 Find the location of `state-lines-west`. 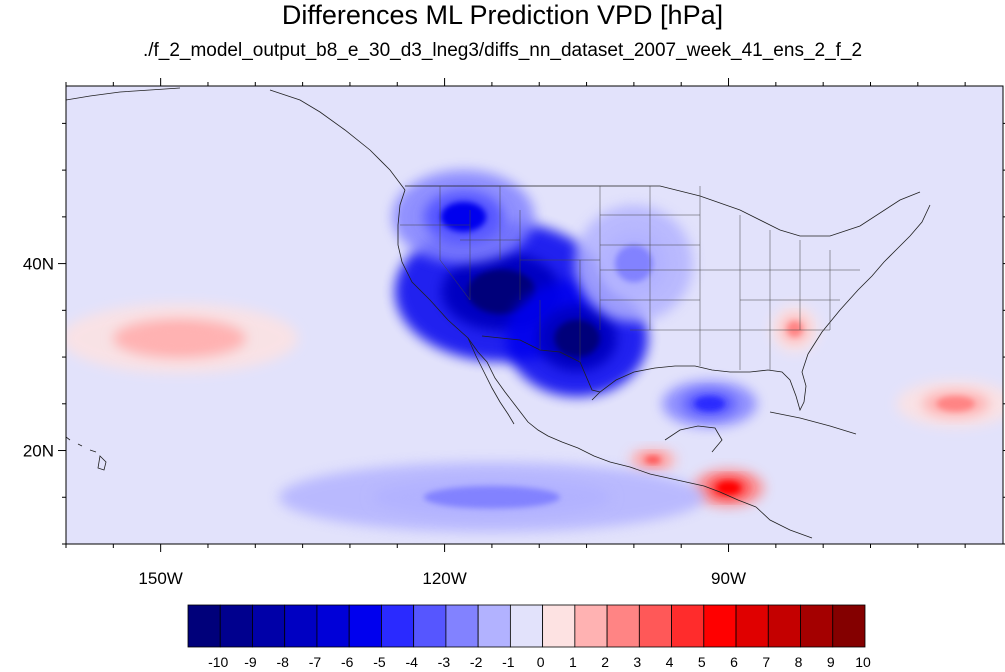

state-lines-west is located at coordinates (500, 274).